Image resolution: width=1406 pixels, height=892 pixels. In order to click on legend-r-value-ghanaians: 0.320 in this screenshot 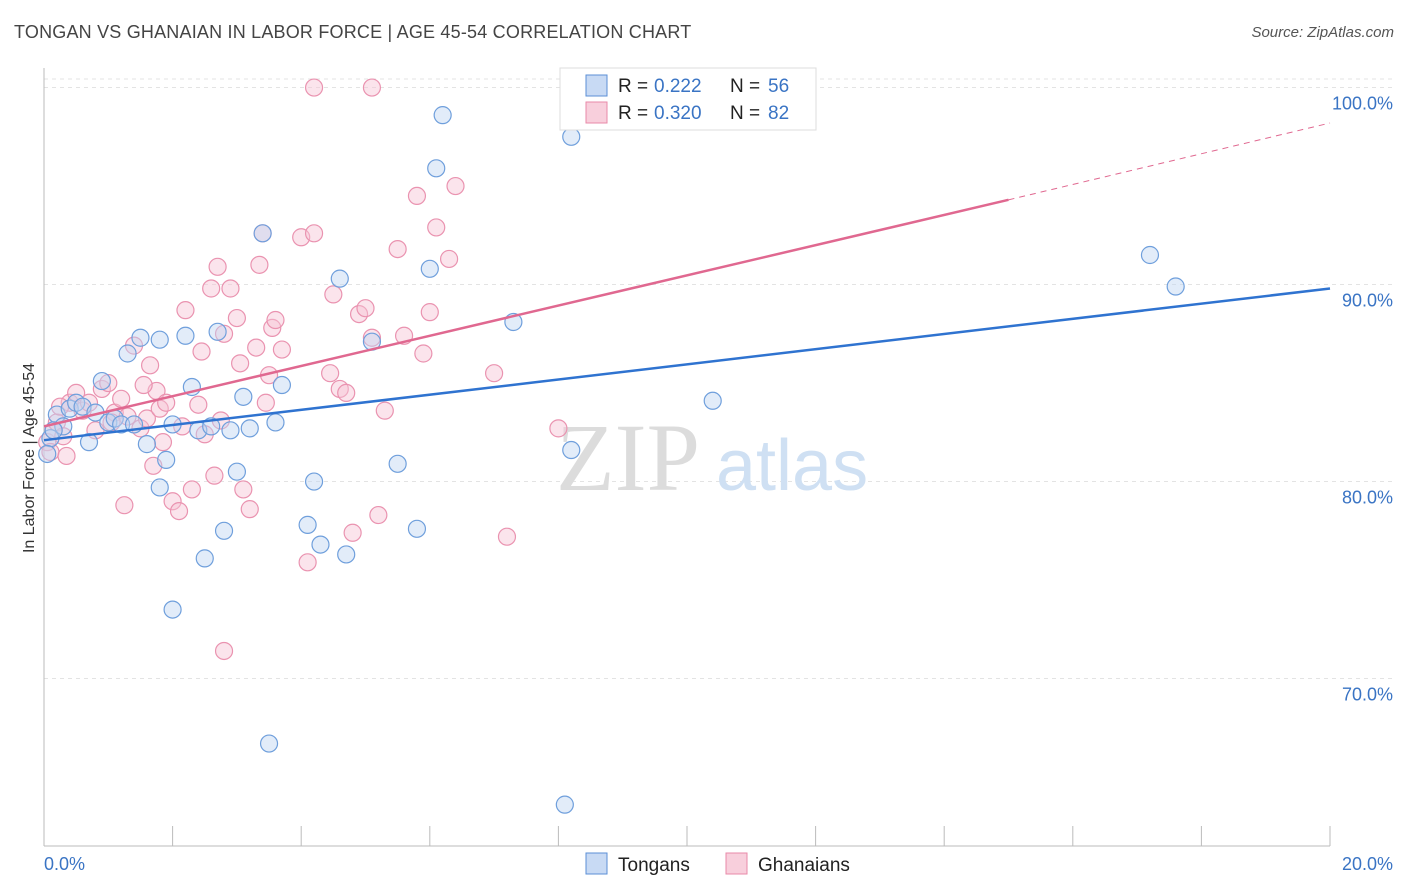, I will do `click(678, 113)`.